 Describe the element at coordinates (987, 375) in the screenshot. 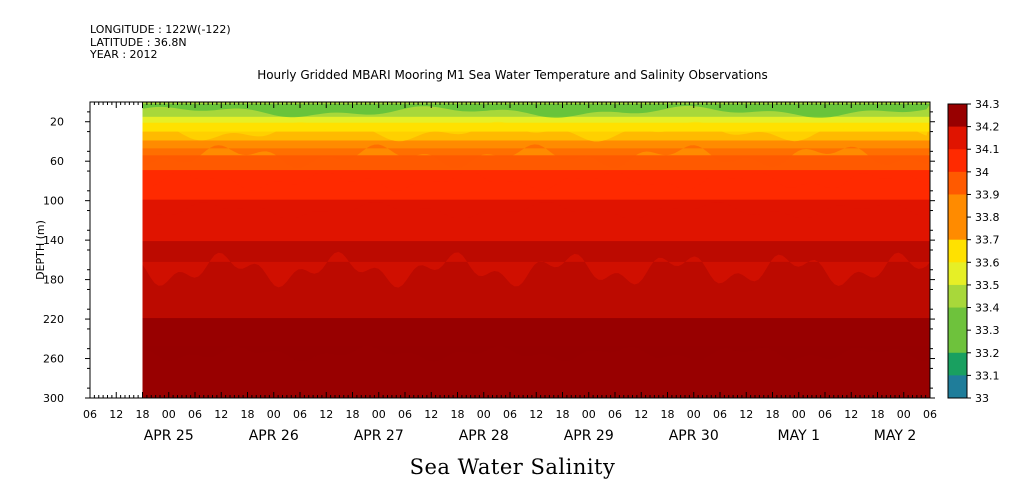

I see `colorbar-tick-label: 33.1` at that location.